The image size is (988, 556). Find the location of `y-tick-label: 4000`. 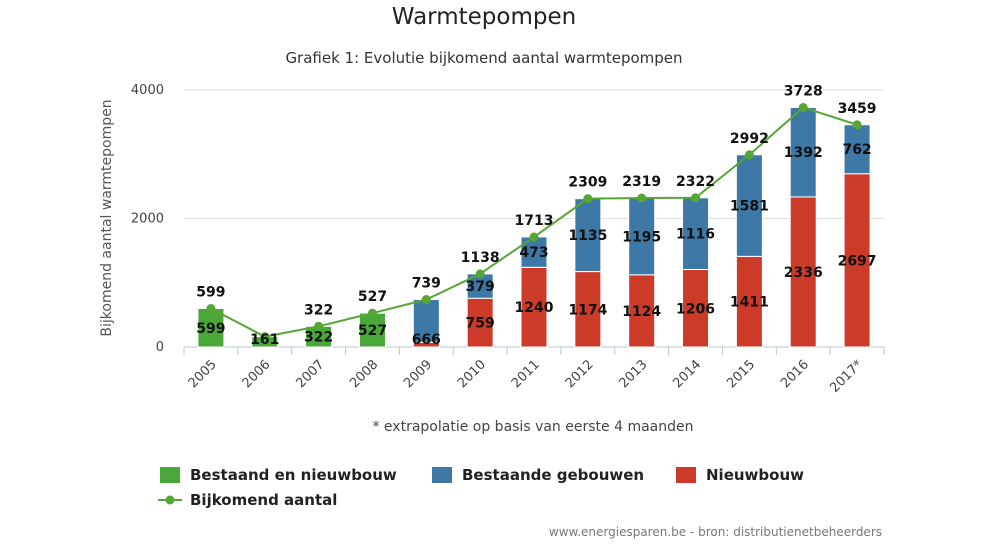

y-tick-label: 4000 is located at coordinates (147, 90).